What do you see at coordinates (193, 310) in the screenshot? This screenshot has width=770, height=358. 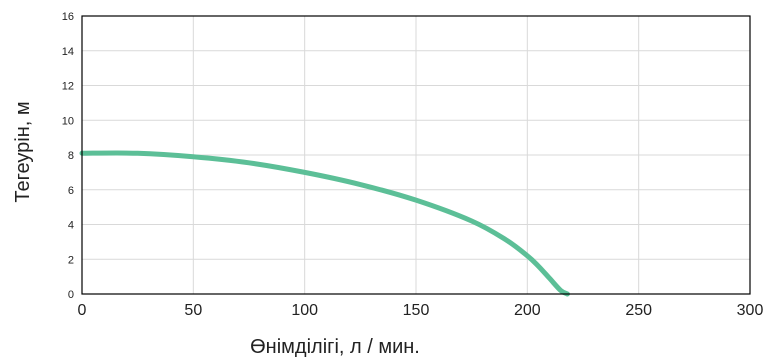 I see `x-tick-label: 50` at bounding box center [193, 310].